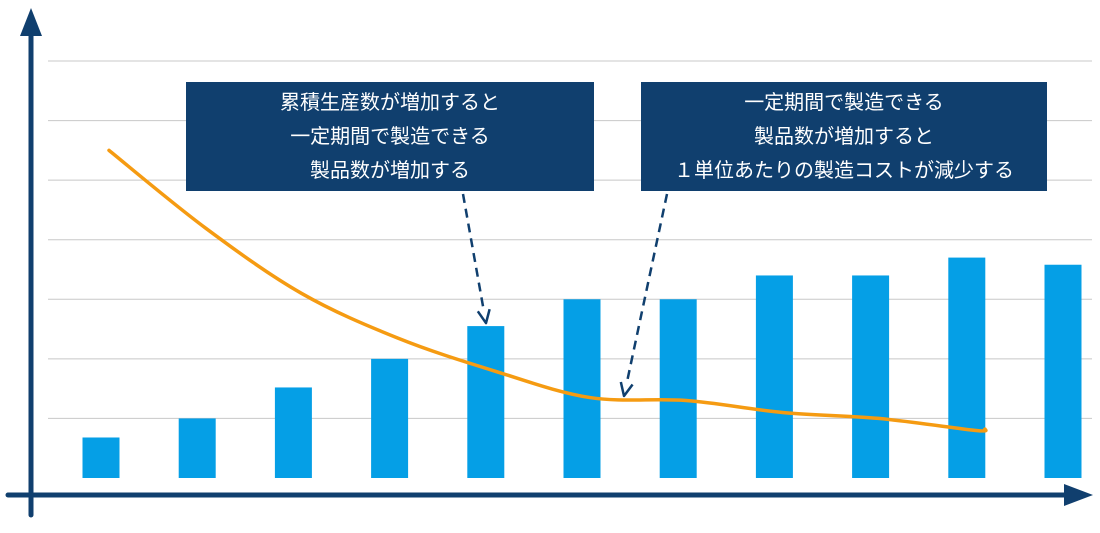 This screenshot has height=533, width=1100. I want to click on callout-left: 累積生産数が増加すると 一定期間で製造できる 製品数が増加する, so click(390, 136).